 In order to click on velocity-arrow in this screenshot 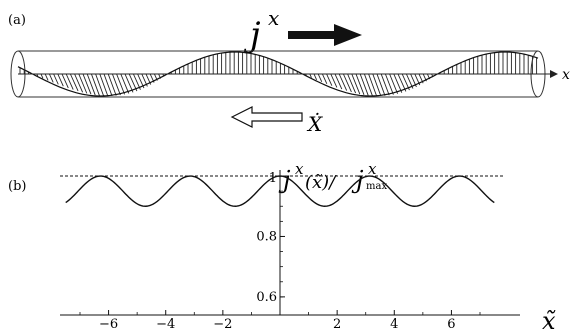, I will do `click(266, 117)`.